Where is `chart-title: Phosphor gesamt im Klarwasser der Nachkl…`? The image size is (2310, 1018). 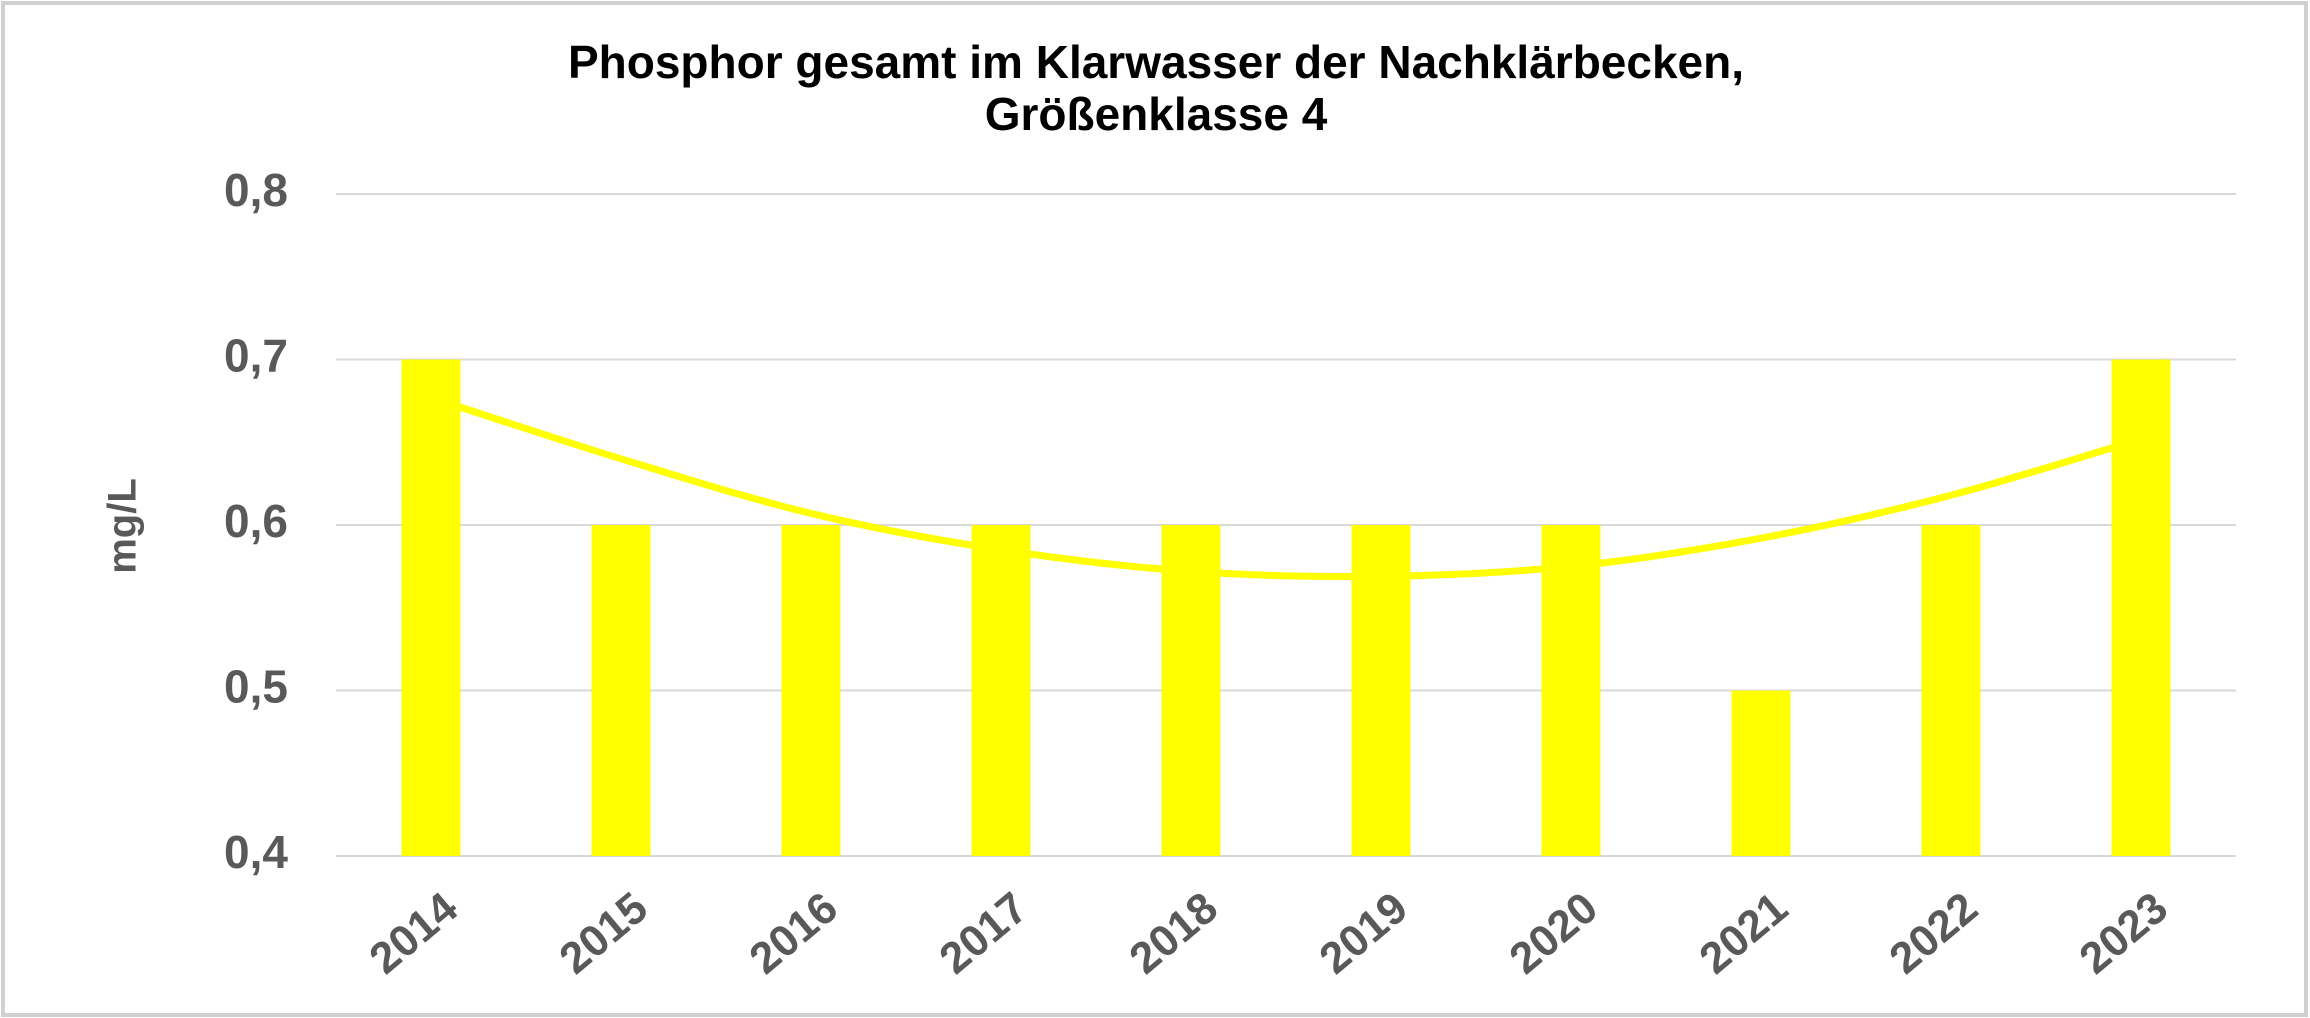
chart-title: Phosphor gesamt im Klarwasser der Nachkl… is located at coordinates (1156, 62).